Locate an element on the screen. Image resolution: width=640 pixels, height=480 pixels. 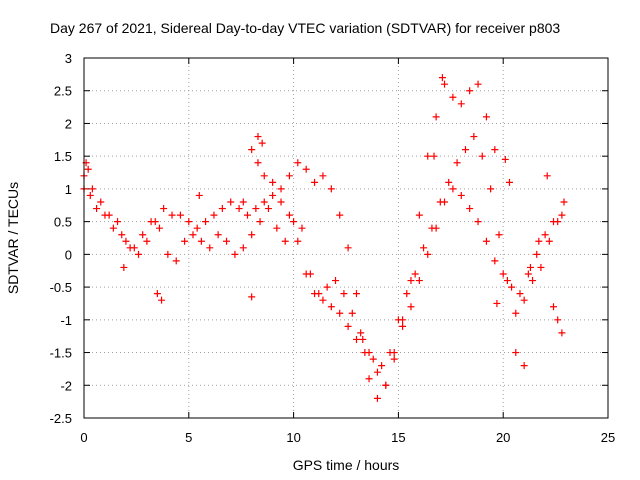
y-tick-label: -2 is located at coordinates (66, 385).